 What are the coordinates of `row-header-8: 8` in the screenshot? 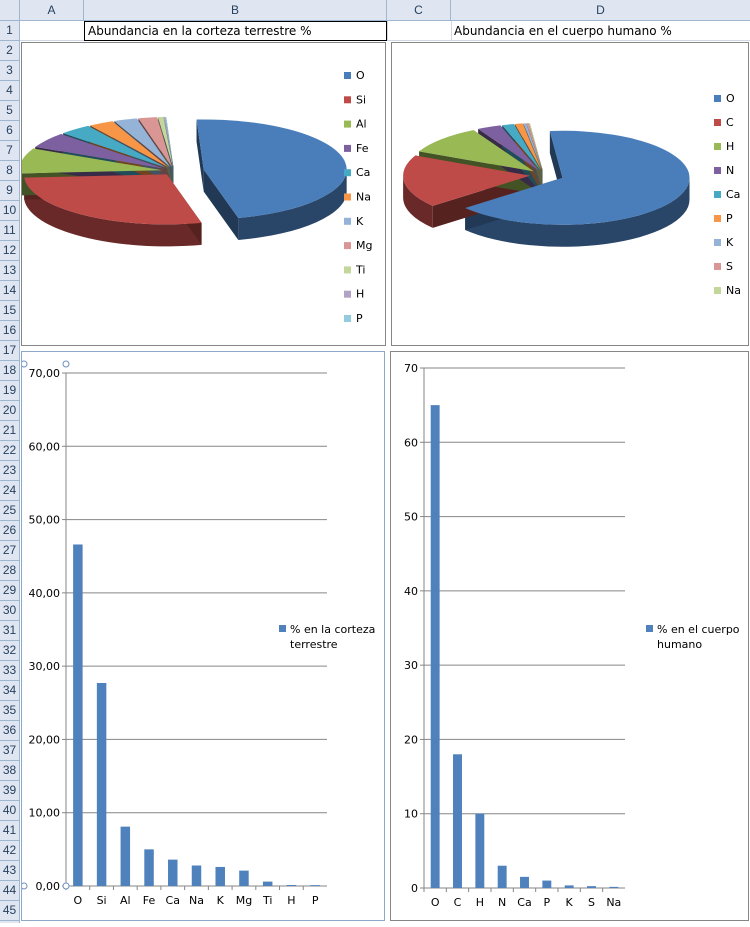 It's located at (9, 171).